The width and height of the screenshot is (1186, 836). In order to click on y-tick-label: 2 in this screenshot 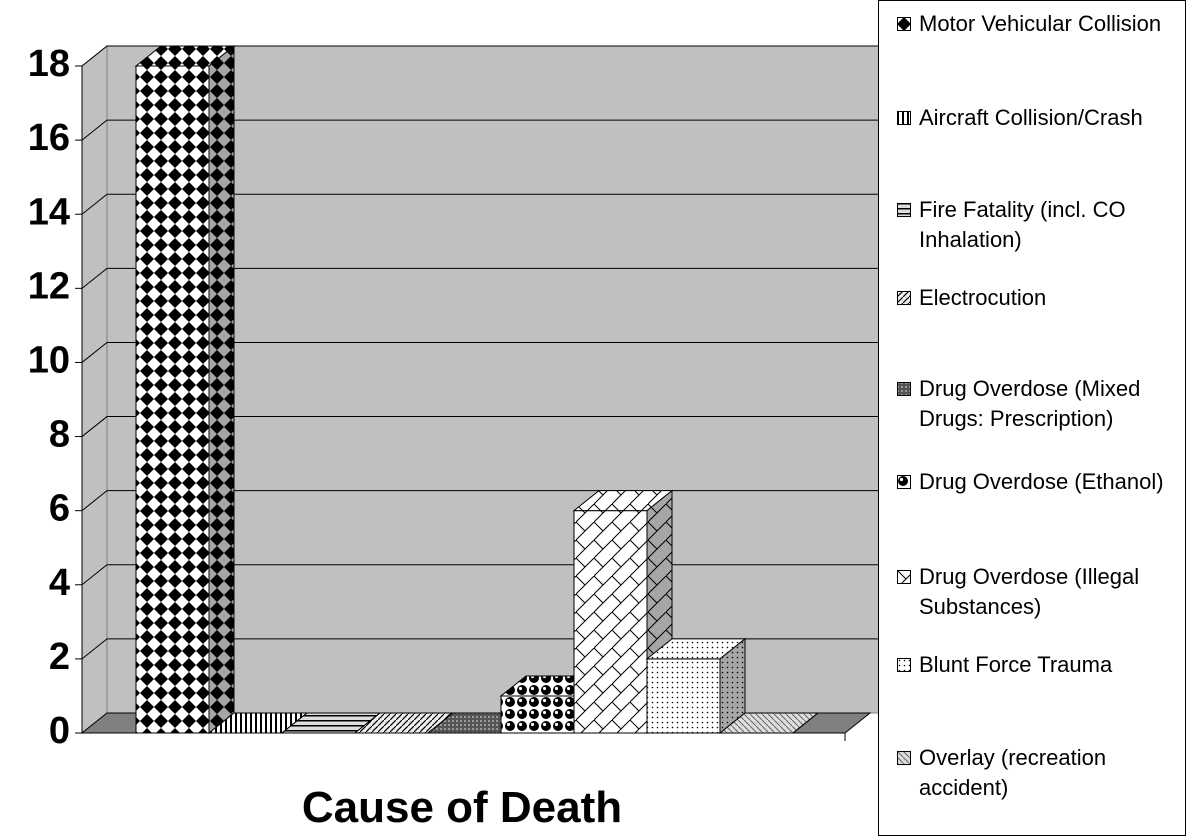, I will do `click(59, 657)`.